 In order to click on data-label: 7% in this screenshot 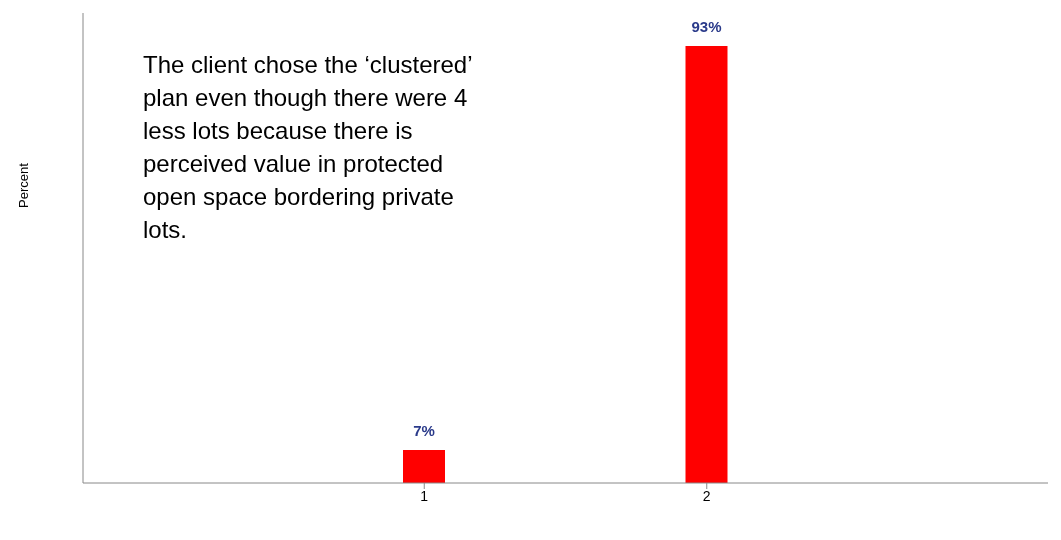, I will do `click(424, 431)`.